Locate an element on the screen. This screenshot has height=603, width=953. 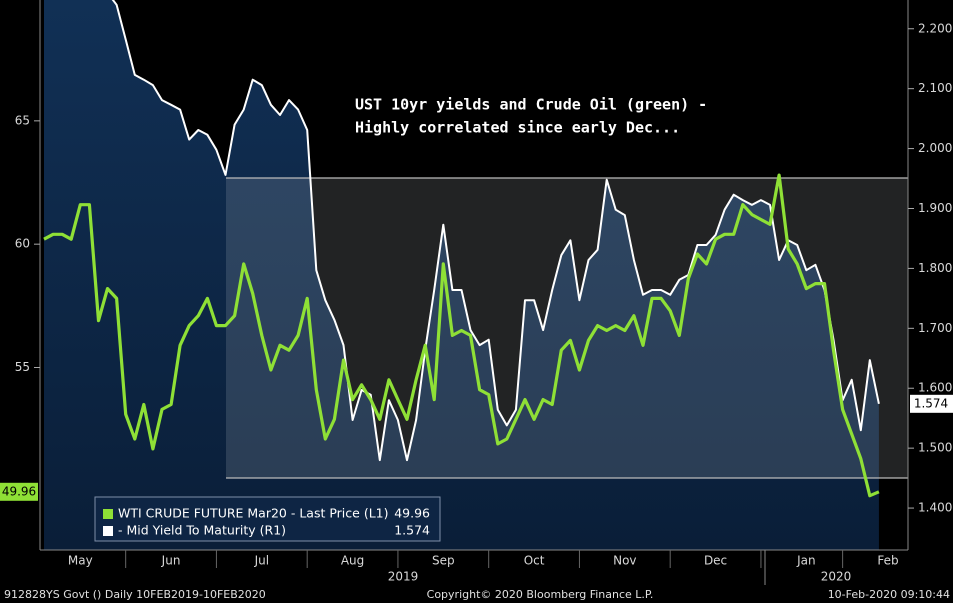
y2-tick-label: 1.900 is located at coordinates (935, 208).